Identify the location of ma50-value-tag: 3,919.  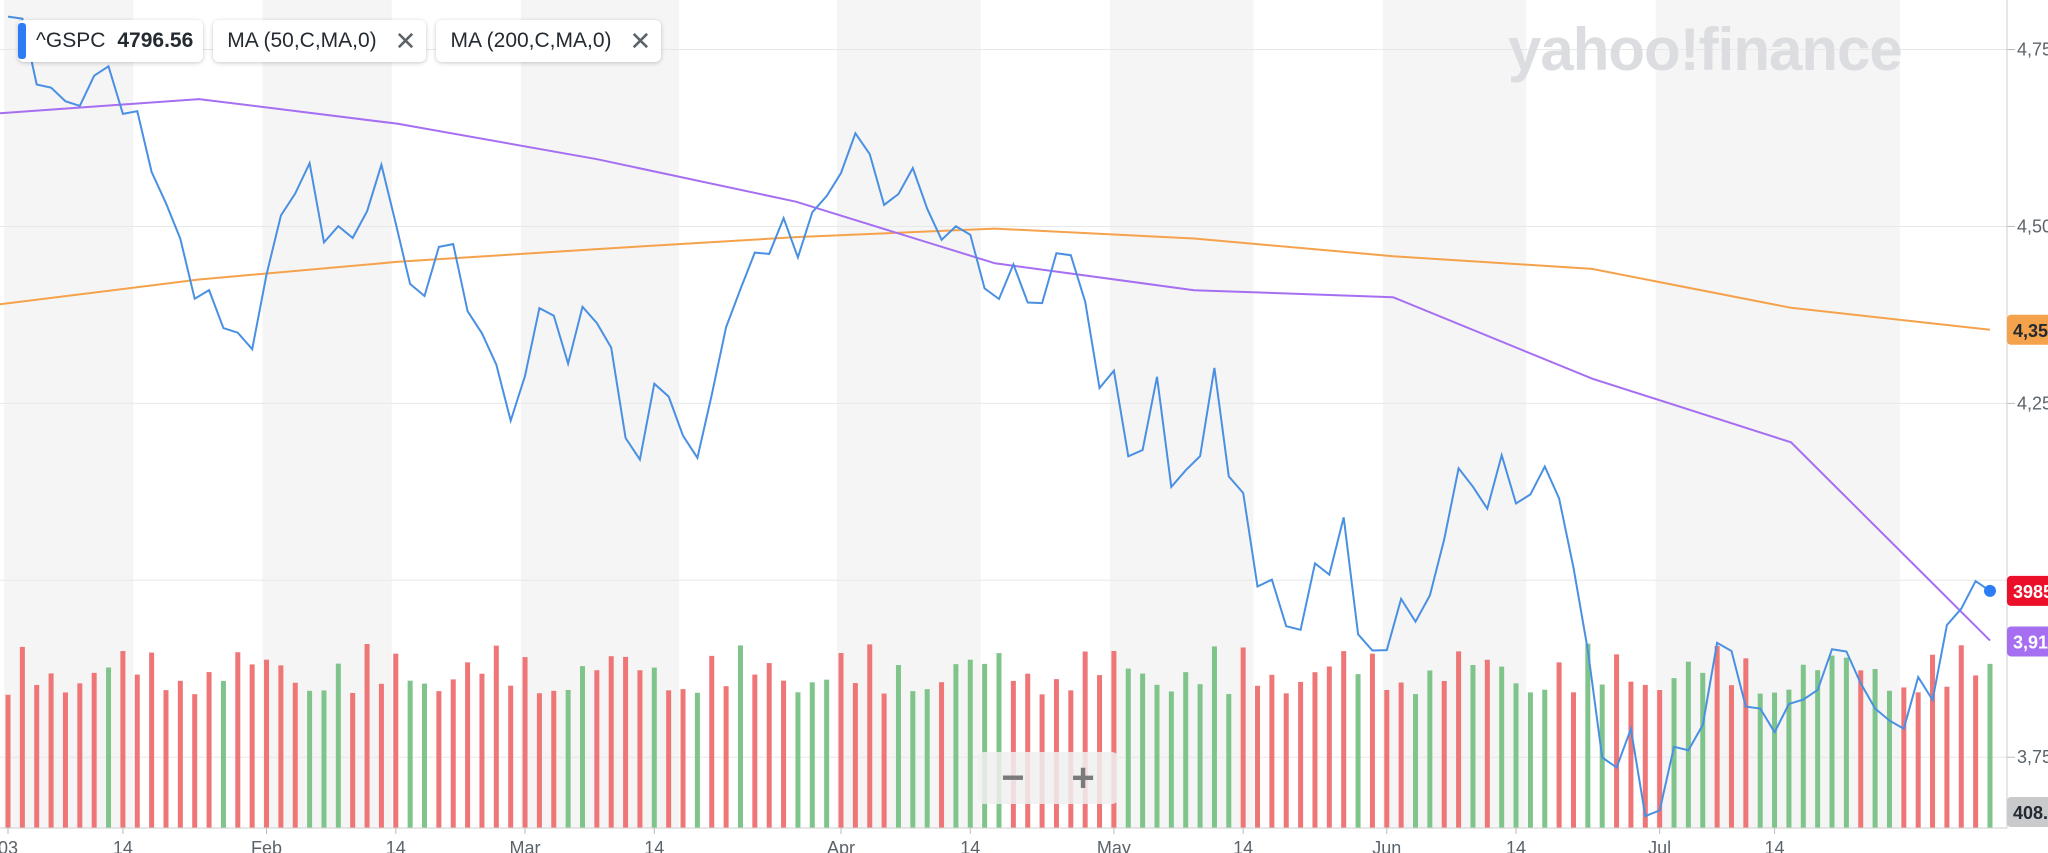
(2030, 642).